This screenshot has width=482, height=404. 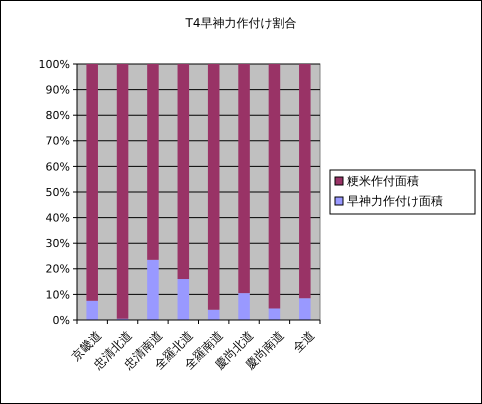 I want to click on chart-title: T4早神力作付け割合, so click(x=240, y=23).